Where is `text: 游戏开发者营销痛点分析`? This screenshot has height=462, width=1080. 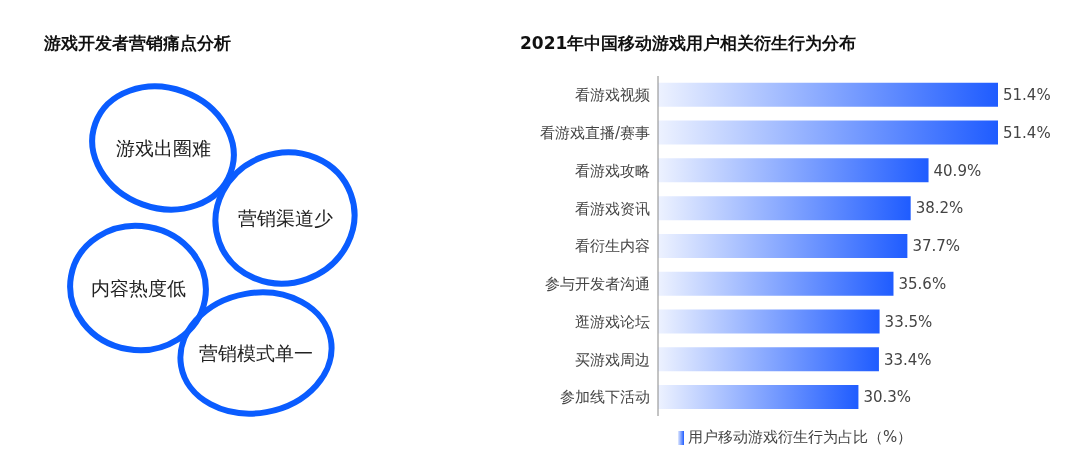
text: 游戏开发者营销痛点分析 is located at coordinates (137, 43).